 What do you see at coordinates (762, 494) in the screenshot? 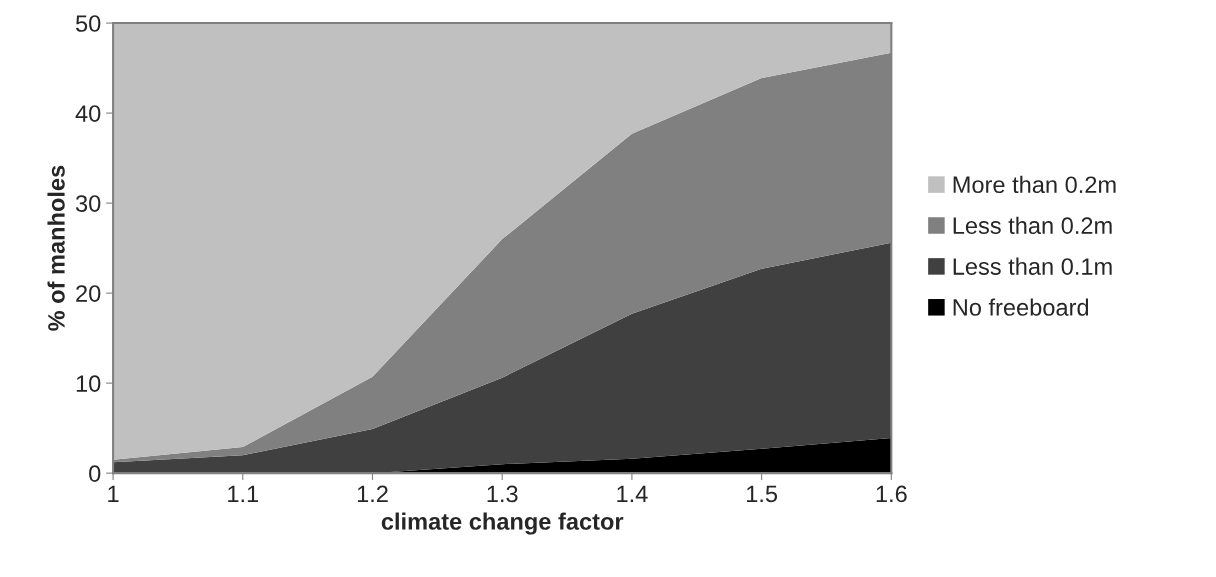
I see `x-tick-label: 1.5` at bounding box center [762, 494].